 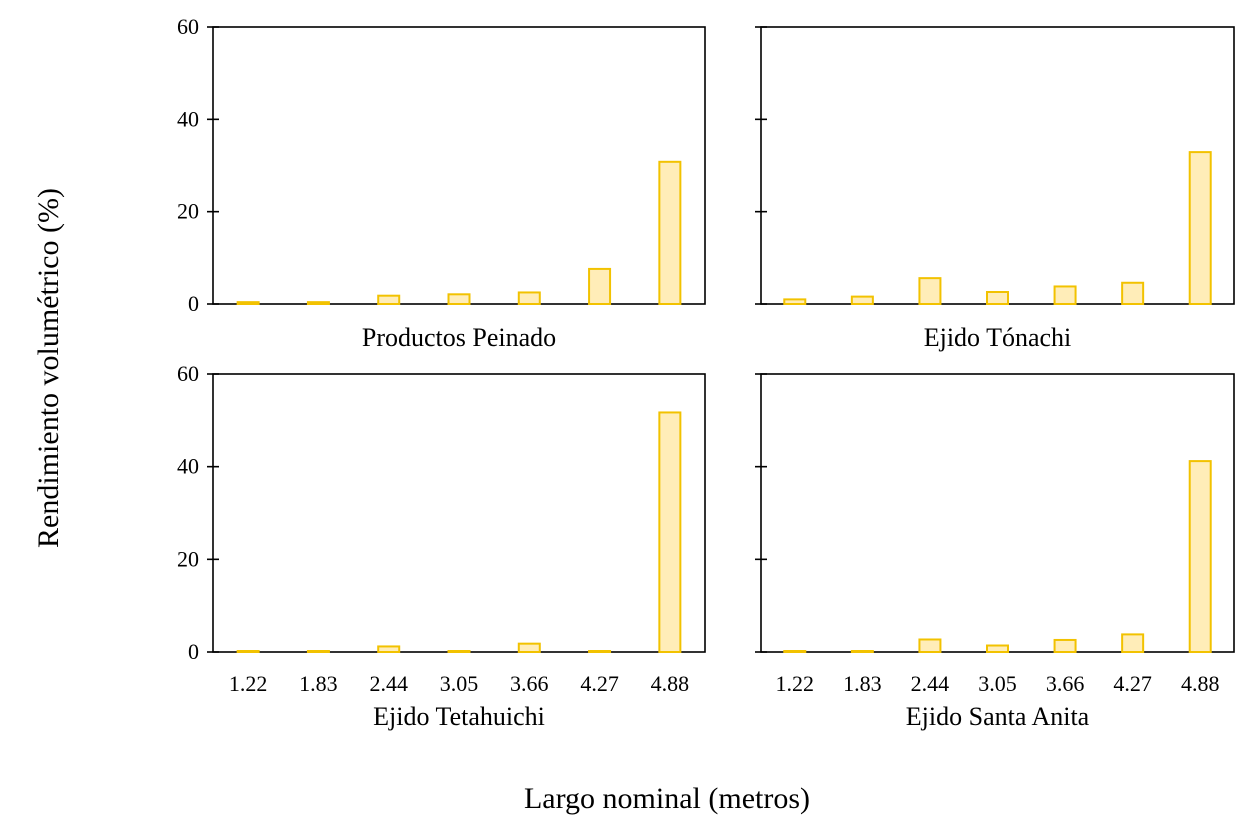 I want to click on panel-title: Productos Peinado, so click(x=459, y=337).